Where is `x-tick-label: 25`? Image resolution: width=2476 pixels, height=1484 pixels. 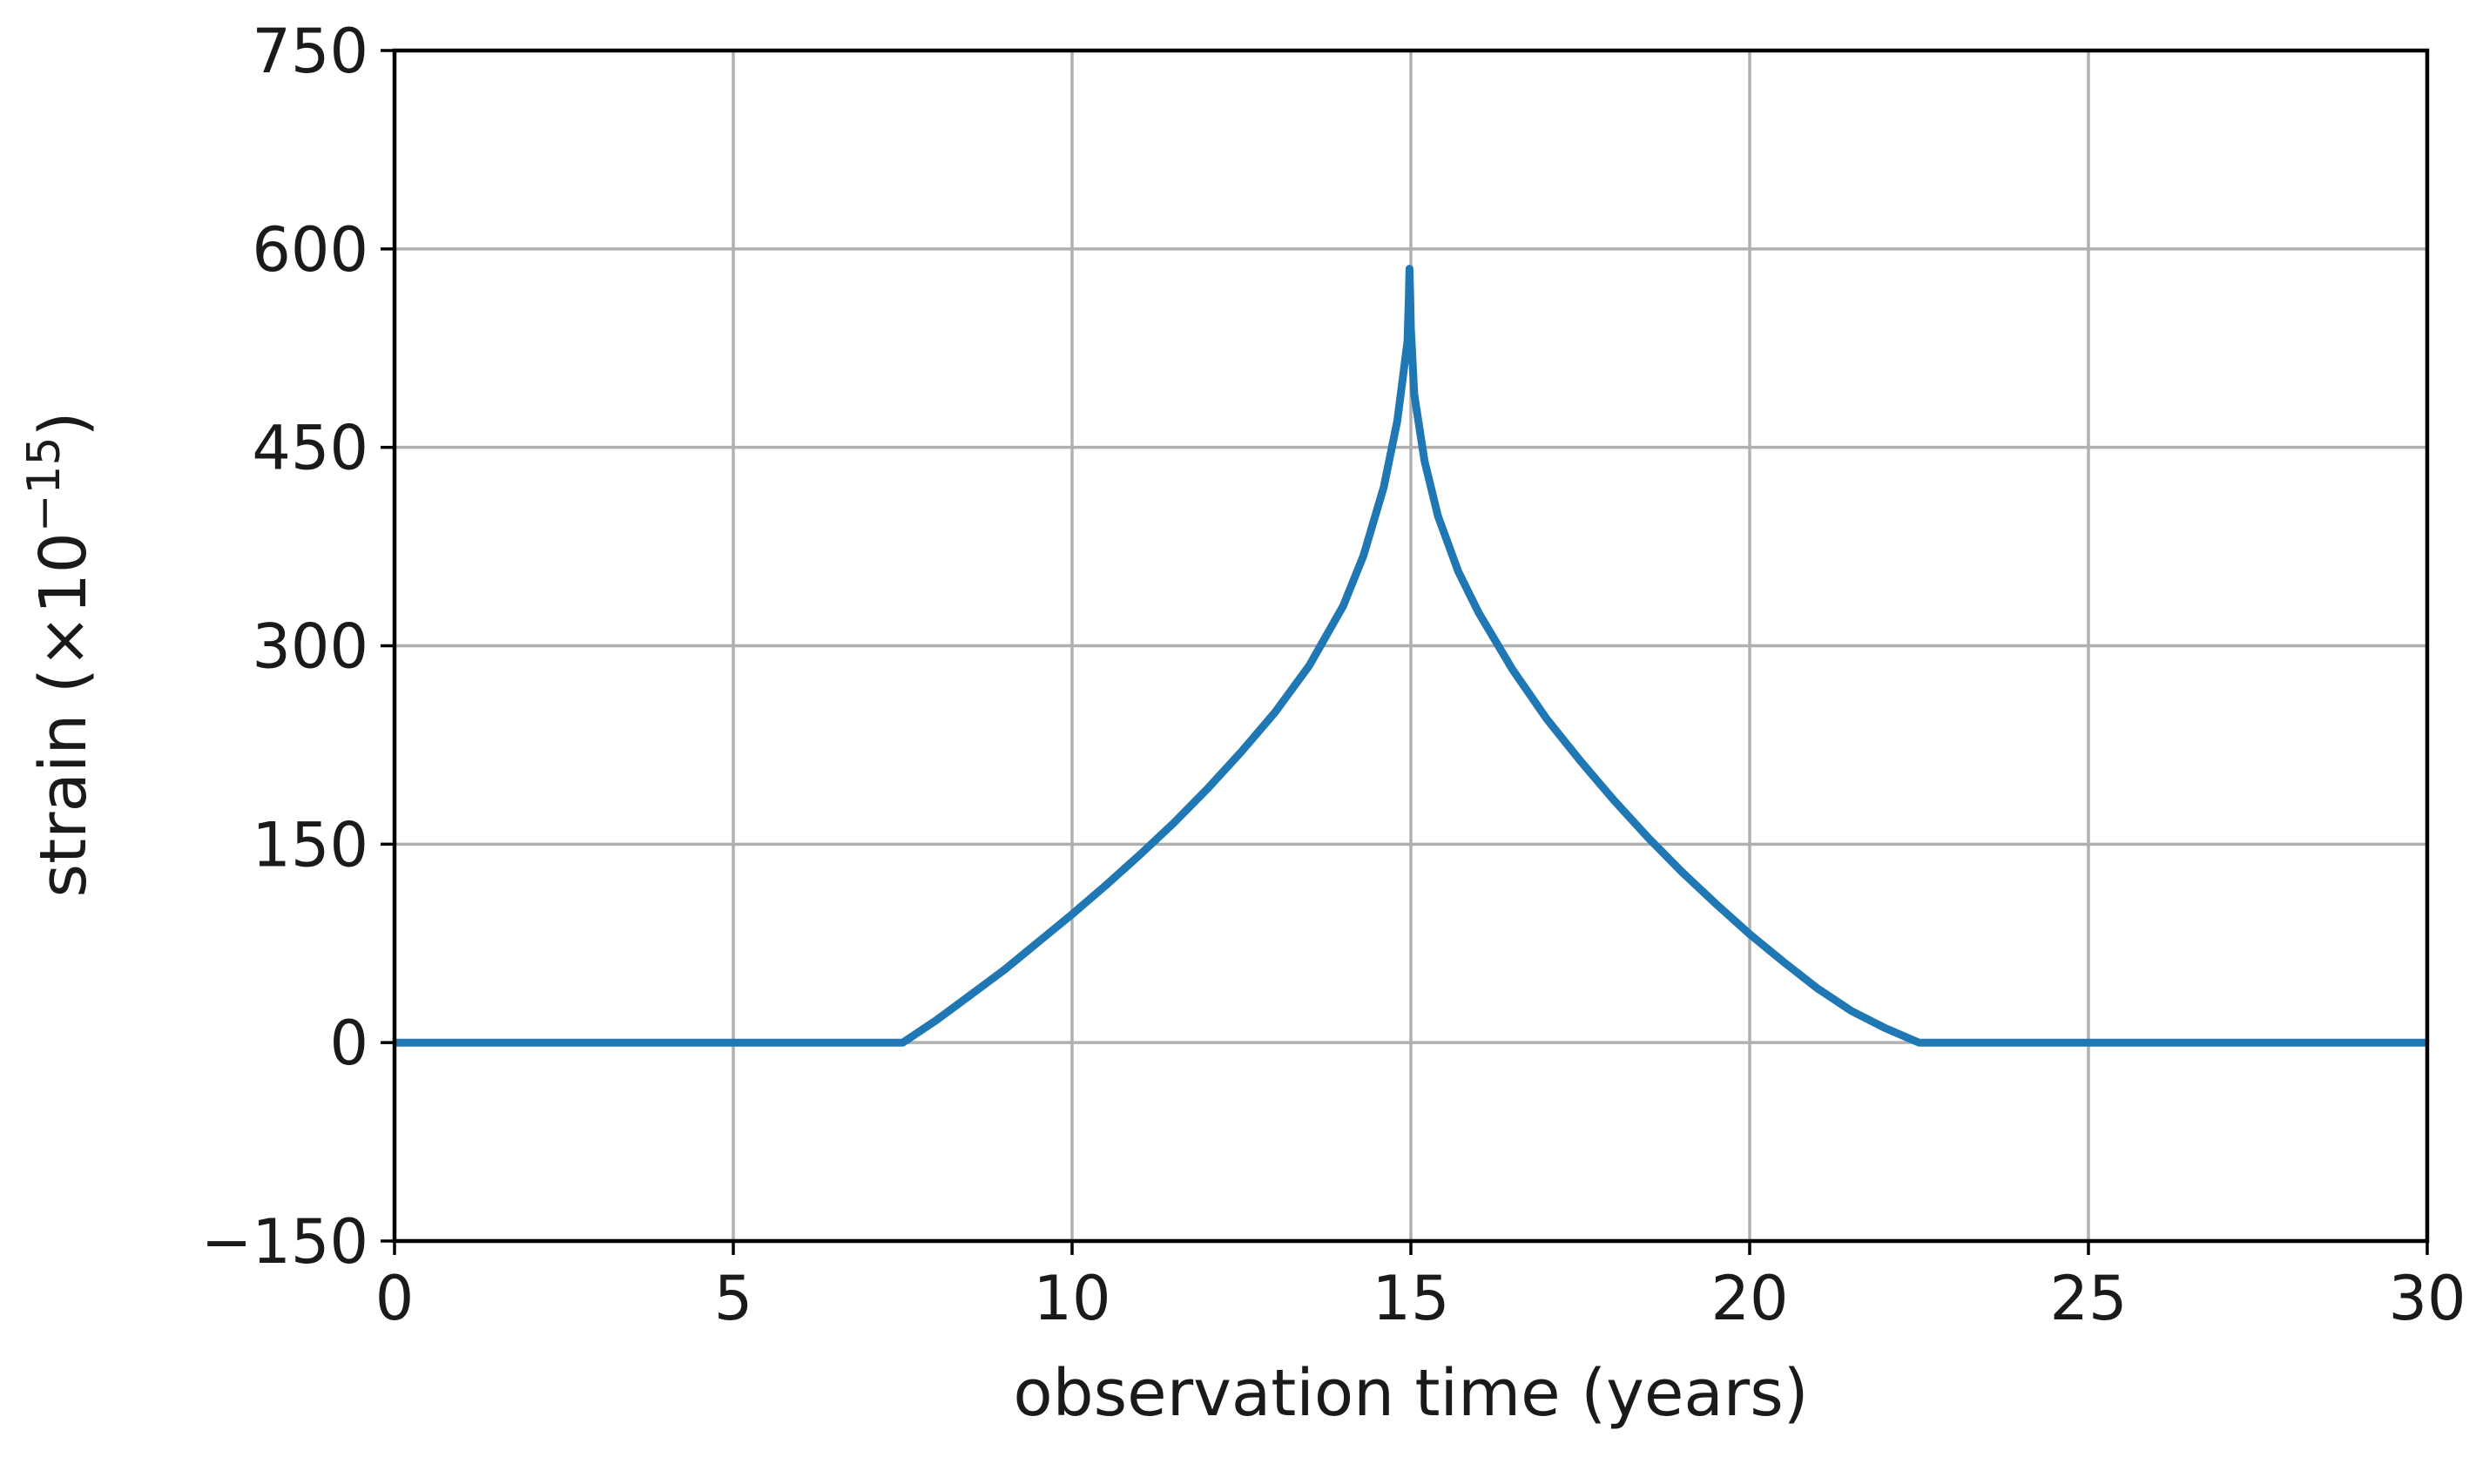
x-tick-label: 25 is located at coordinates (2088, 1298).